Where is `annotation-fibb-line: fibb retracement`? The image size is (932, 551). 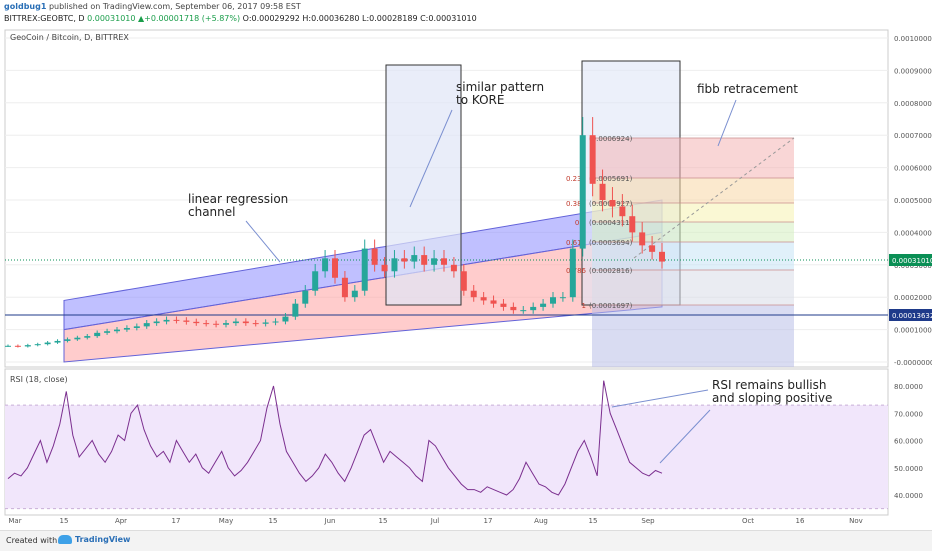
annotation-fibb-line: fibb retracement is located at coordinates (747, 89).